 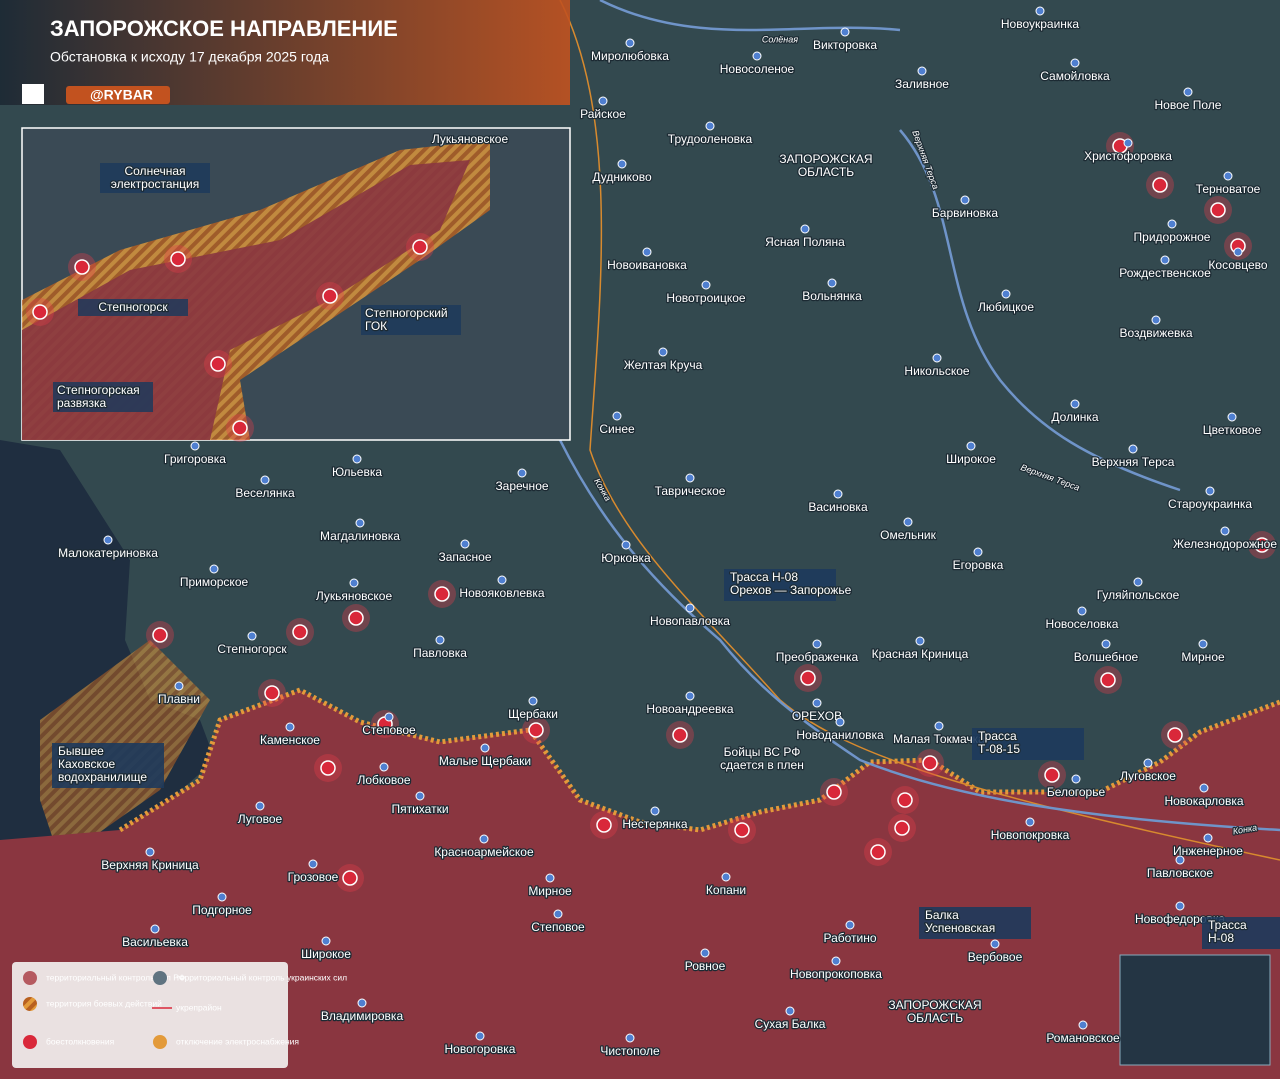 I want to click on place-label: Новопокровка, so click(x=1030, y=835).